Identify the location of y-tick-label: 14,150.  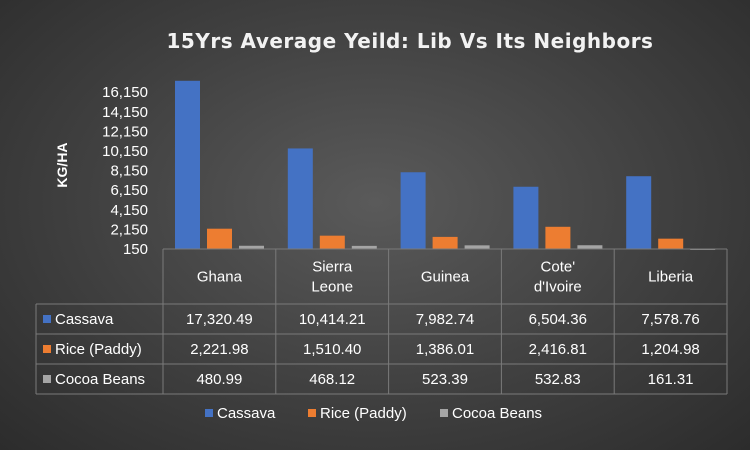
(125, 112).